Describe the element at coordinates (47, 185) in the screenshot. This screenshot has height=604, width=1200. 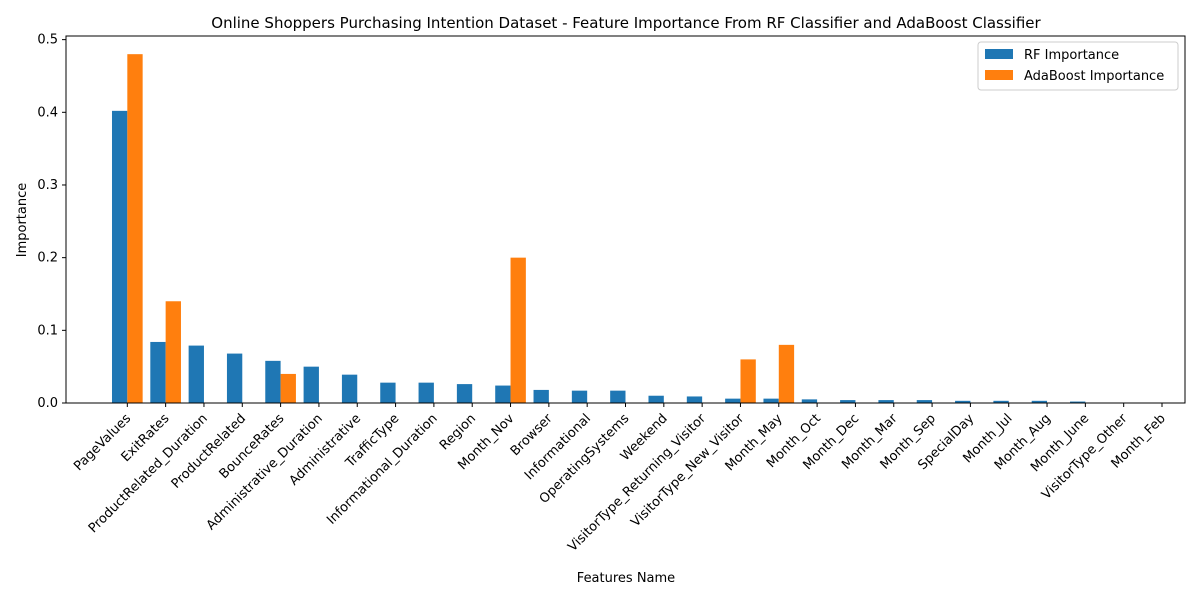
I see `y-tick-label: 0.3` at that location.